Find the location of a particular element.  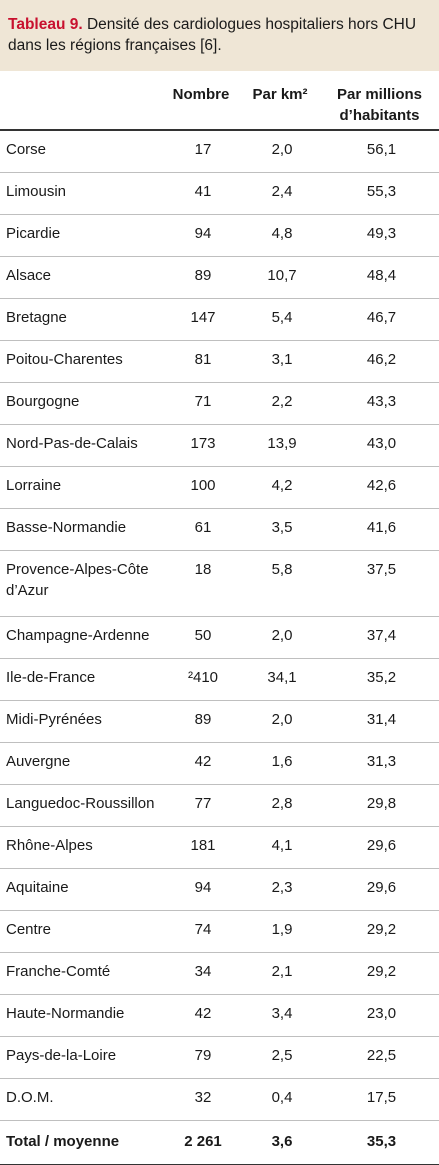

region-cell: Midi-Pyrénées is located at coordinates (81, 721).